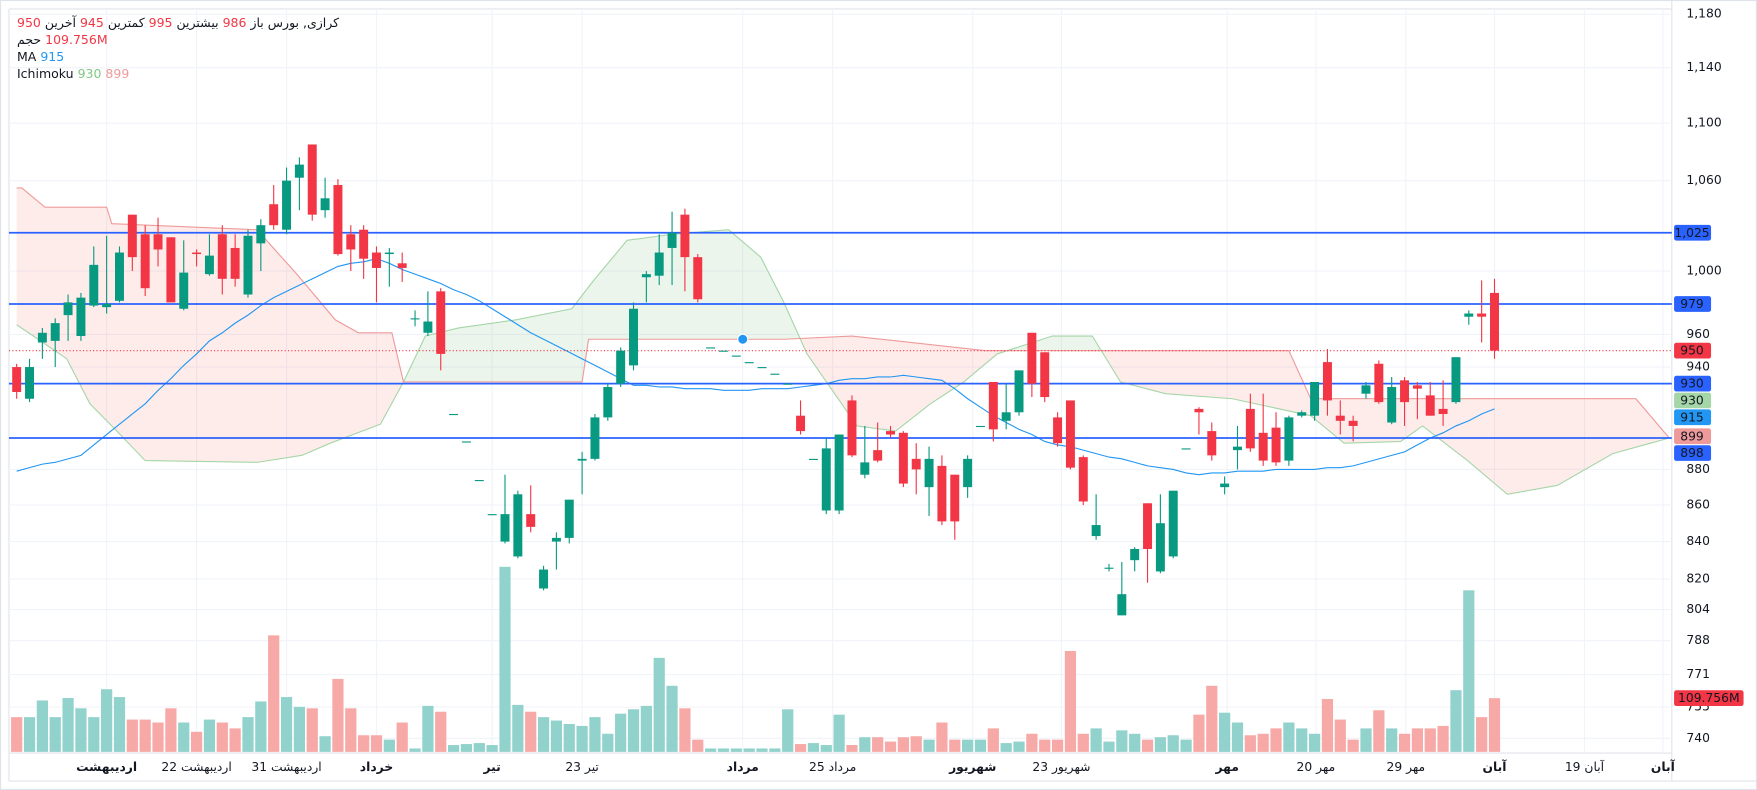 This screenshot has height=790, width=1757. I want to click on y-tick-label: 1,060, so click(1703, 180).